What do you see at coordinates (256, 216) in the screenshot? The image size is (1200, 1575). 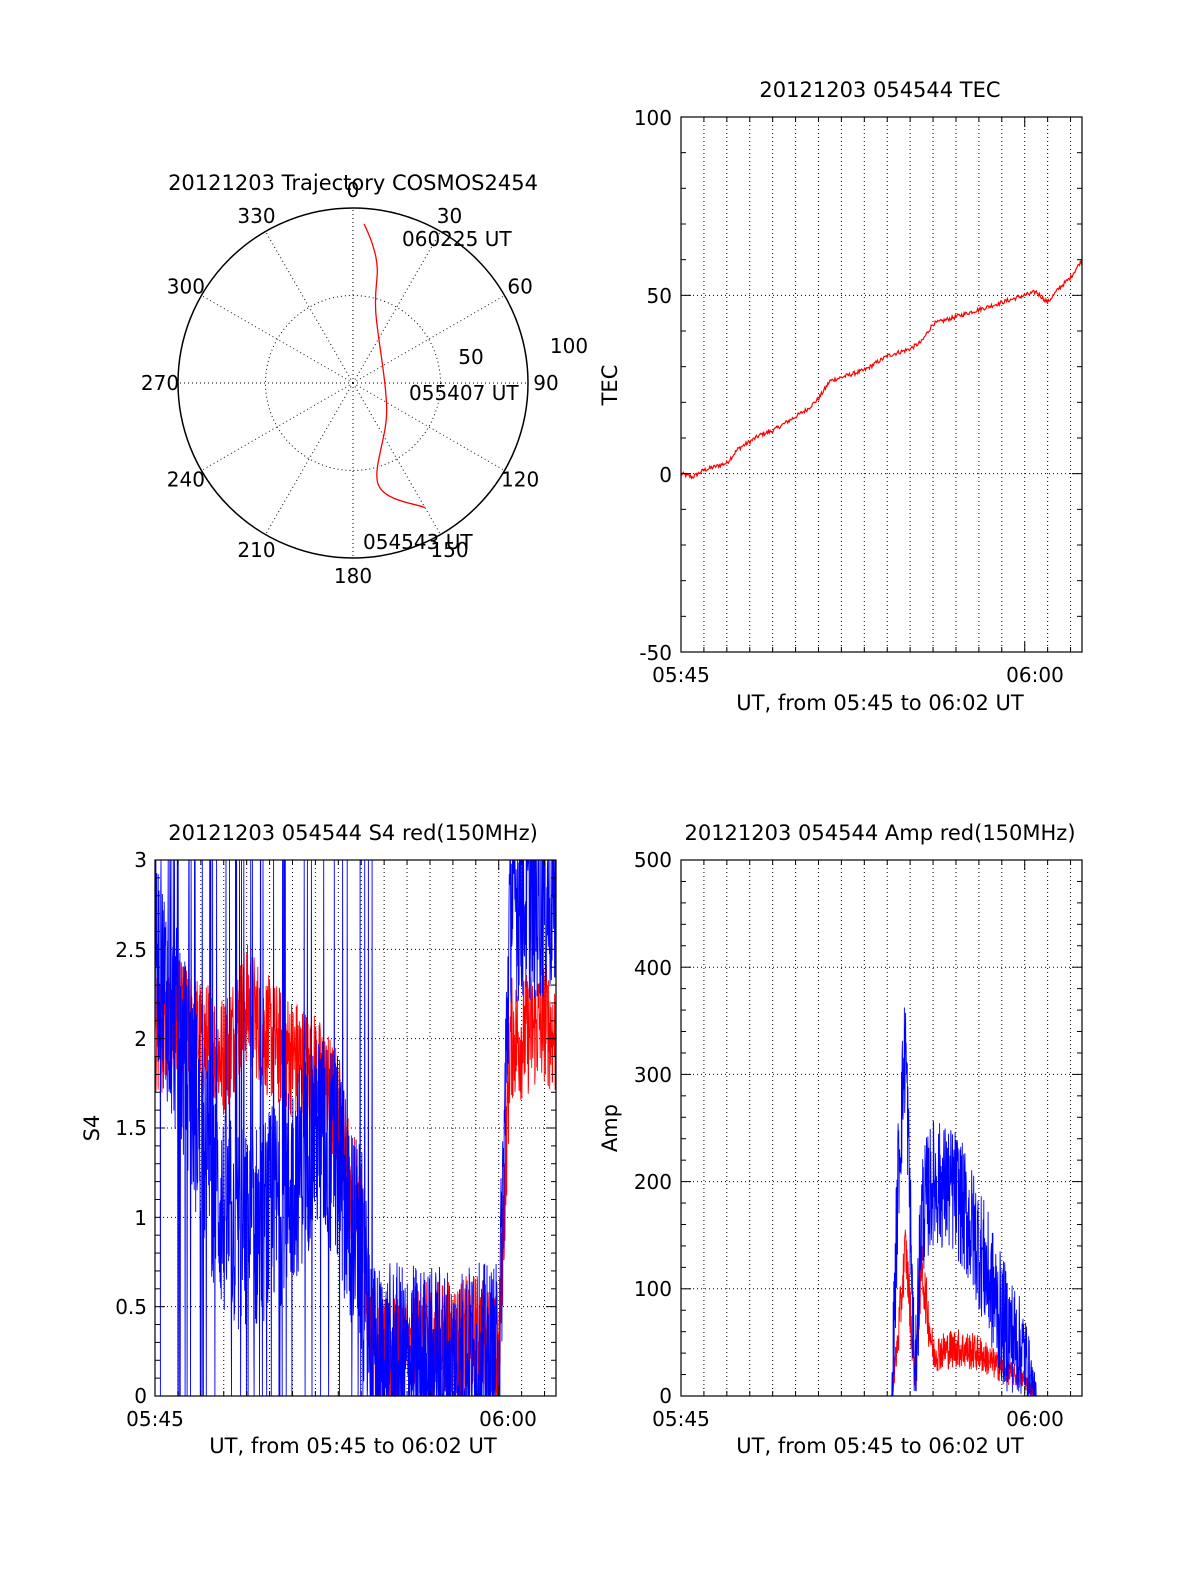 I see `polar-angle-label: 330` at bounding box center [256, 216].